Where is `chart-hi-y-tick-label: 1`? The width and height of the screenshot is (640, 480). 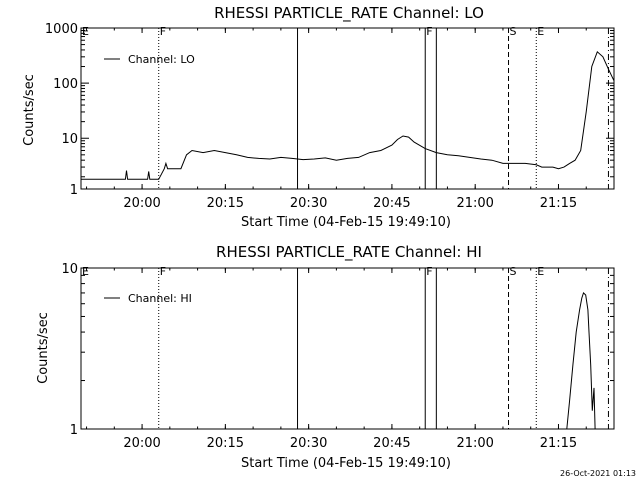
chart-hi-y-tick-label: 1 is located at coordinates (74, 430).